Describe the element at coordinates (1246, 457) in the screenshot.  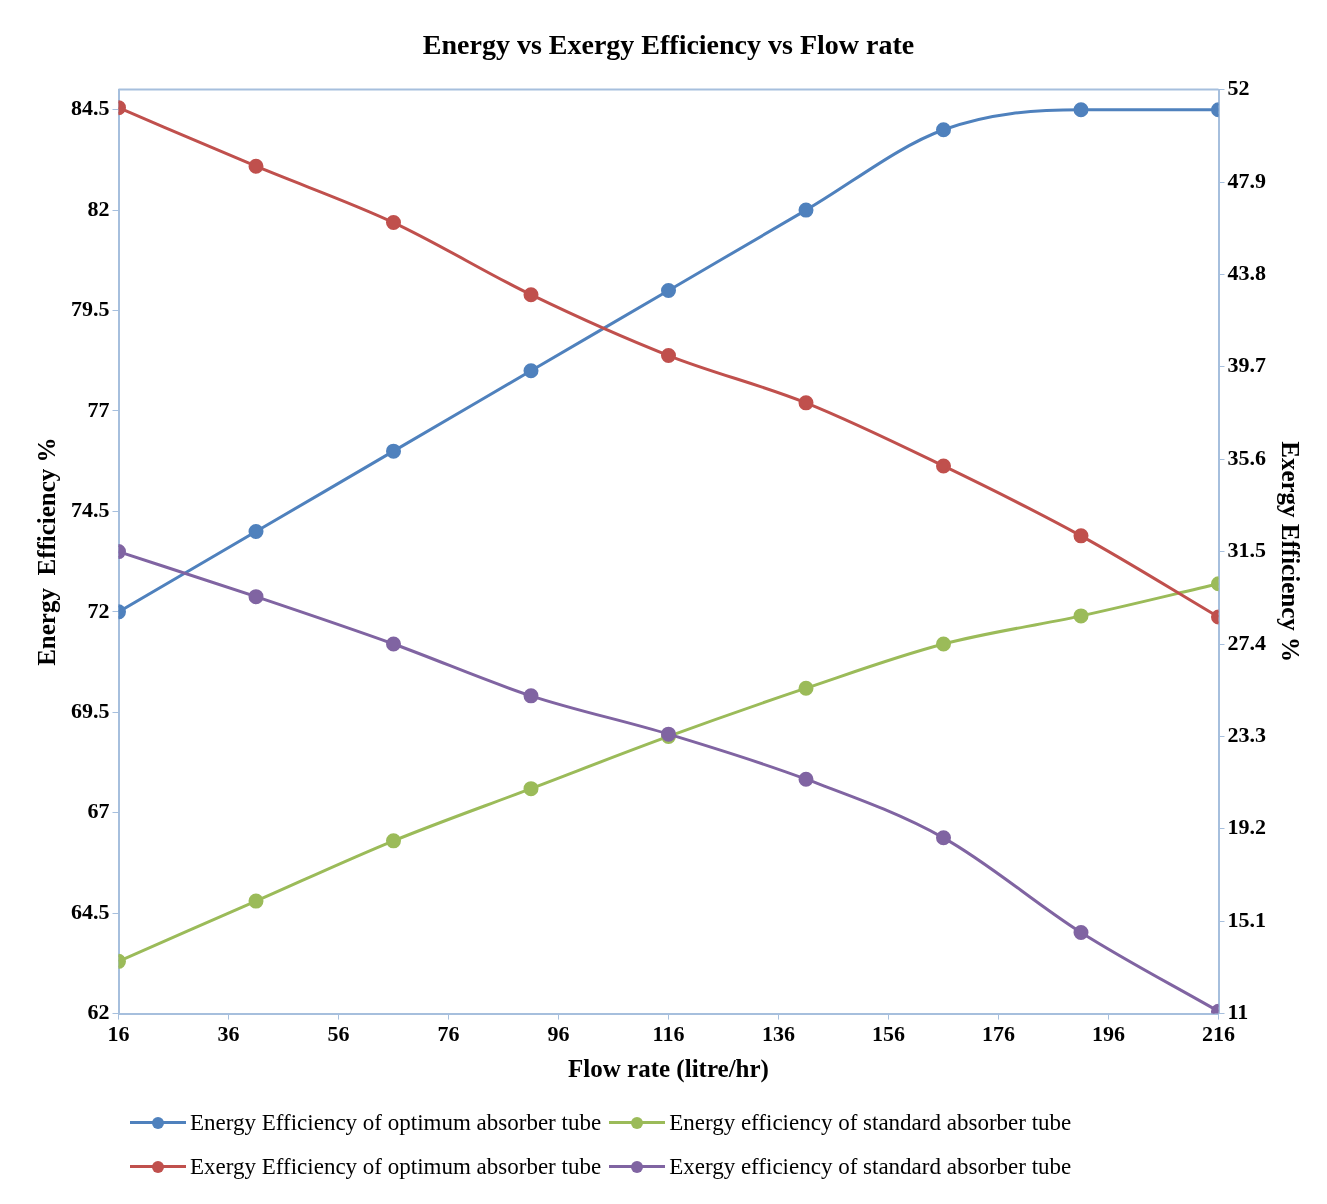
I see `y2-tick-label: 35.6` at that location.